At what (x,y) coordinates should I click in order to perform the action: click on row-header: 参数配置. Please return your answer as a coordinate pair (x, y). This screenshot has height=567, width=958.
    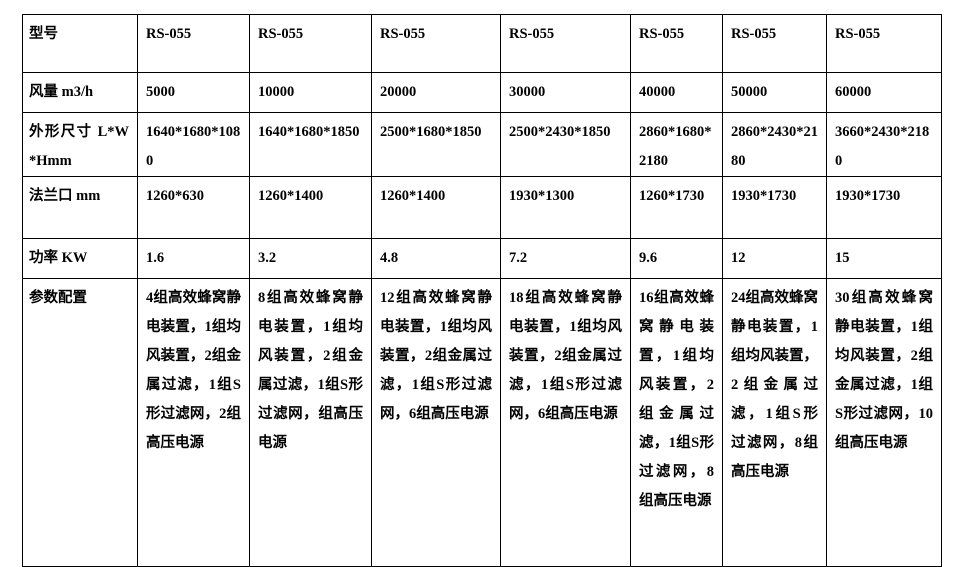
    Looking at the image, I should click on (80, 422).